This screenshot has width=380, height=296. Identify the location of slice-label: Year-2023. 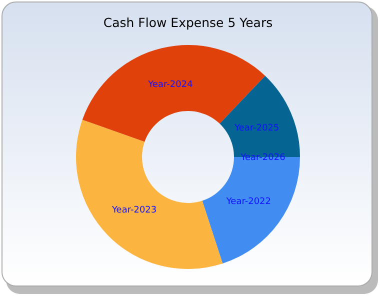
(133, 211).